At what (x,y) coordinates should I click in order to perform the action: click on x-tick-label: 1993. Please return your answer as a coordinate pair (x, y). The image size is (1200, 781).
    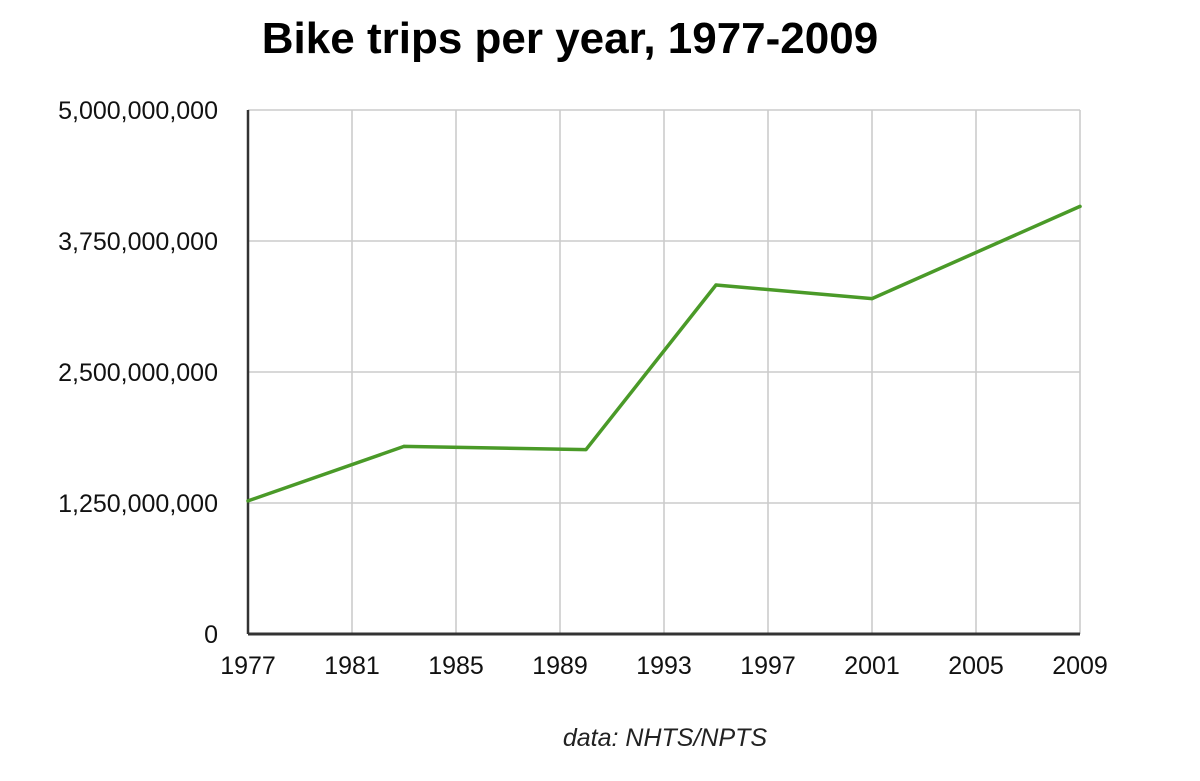
    Looking at the image, I should click on (664, 666).